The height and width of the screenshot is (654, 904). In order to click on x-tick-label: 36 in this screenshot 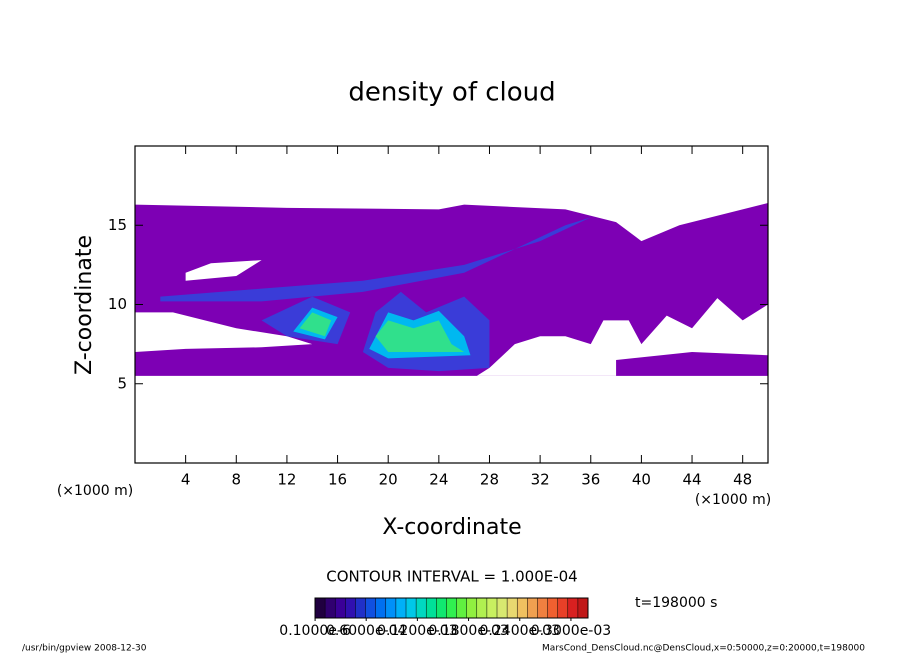, I will do `click(590, 480)`.